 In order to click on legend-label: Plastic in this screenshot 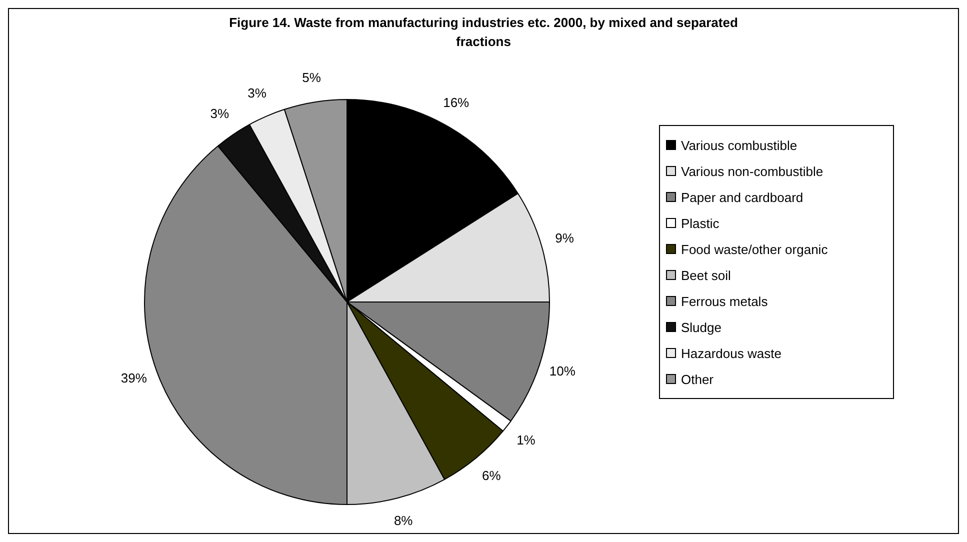, I will do `click(700, 223)`.